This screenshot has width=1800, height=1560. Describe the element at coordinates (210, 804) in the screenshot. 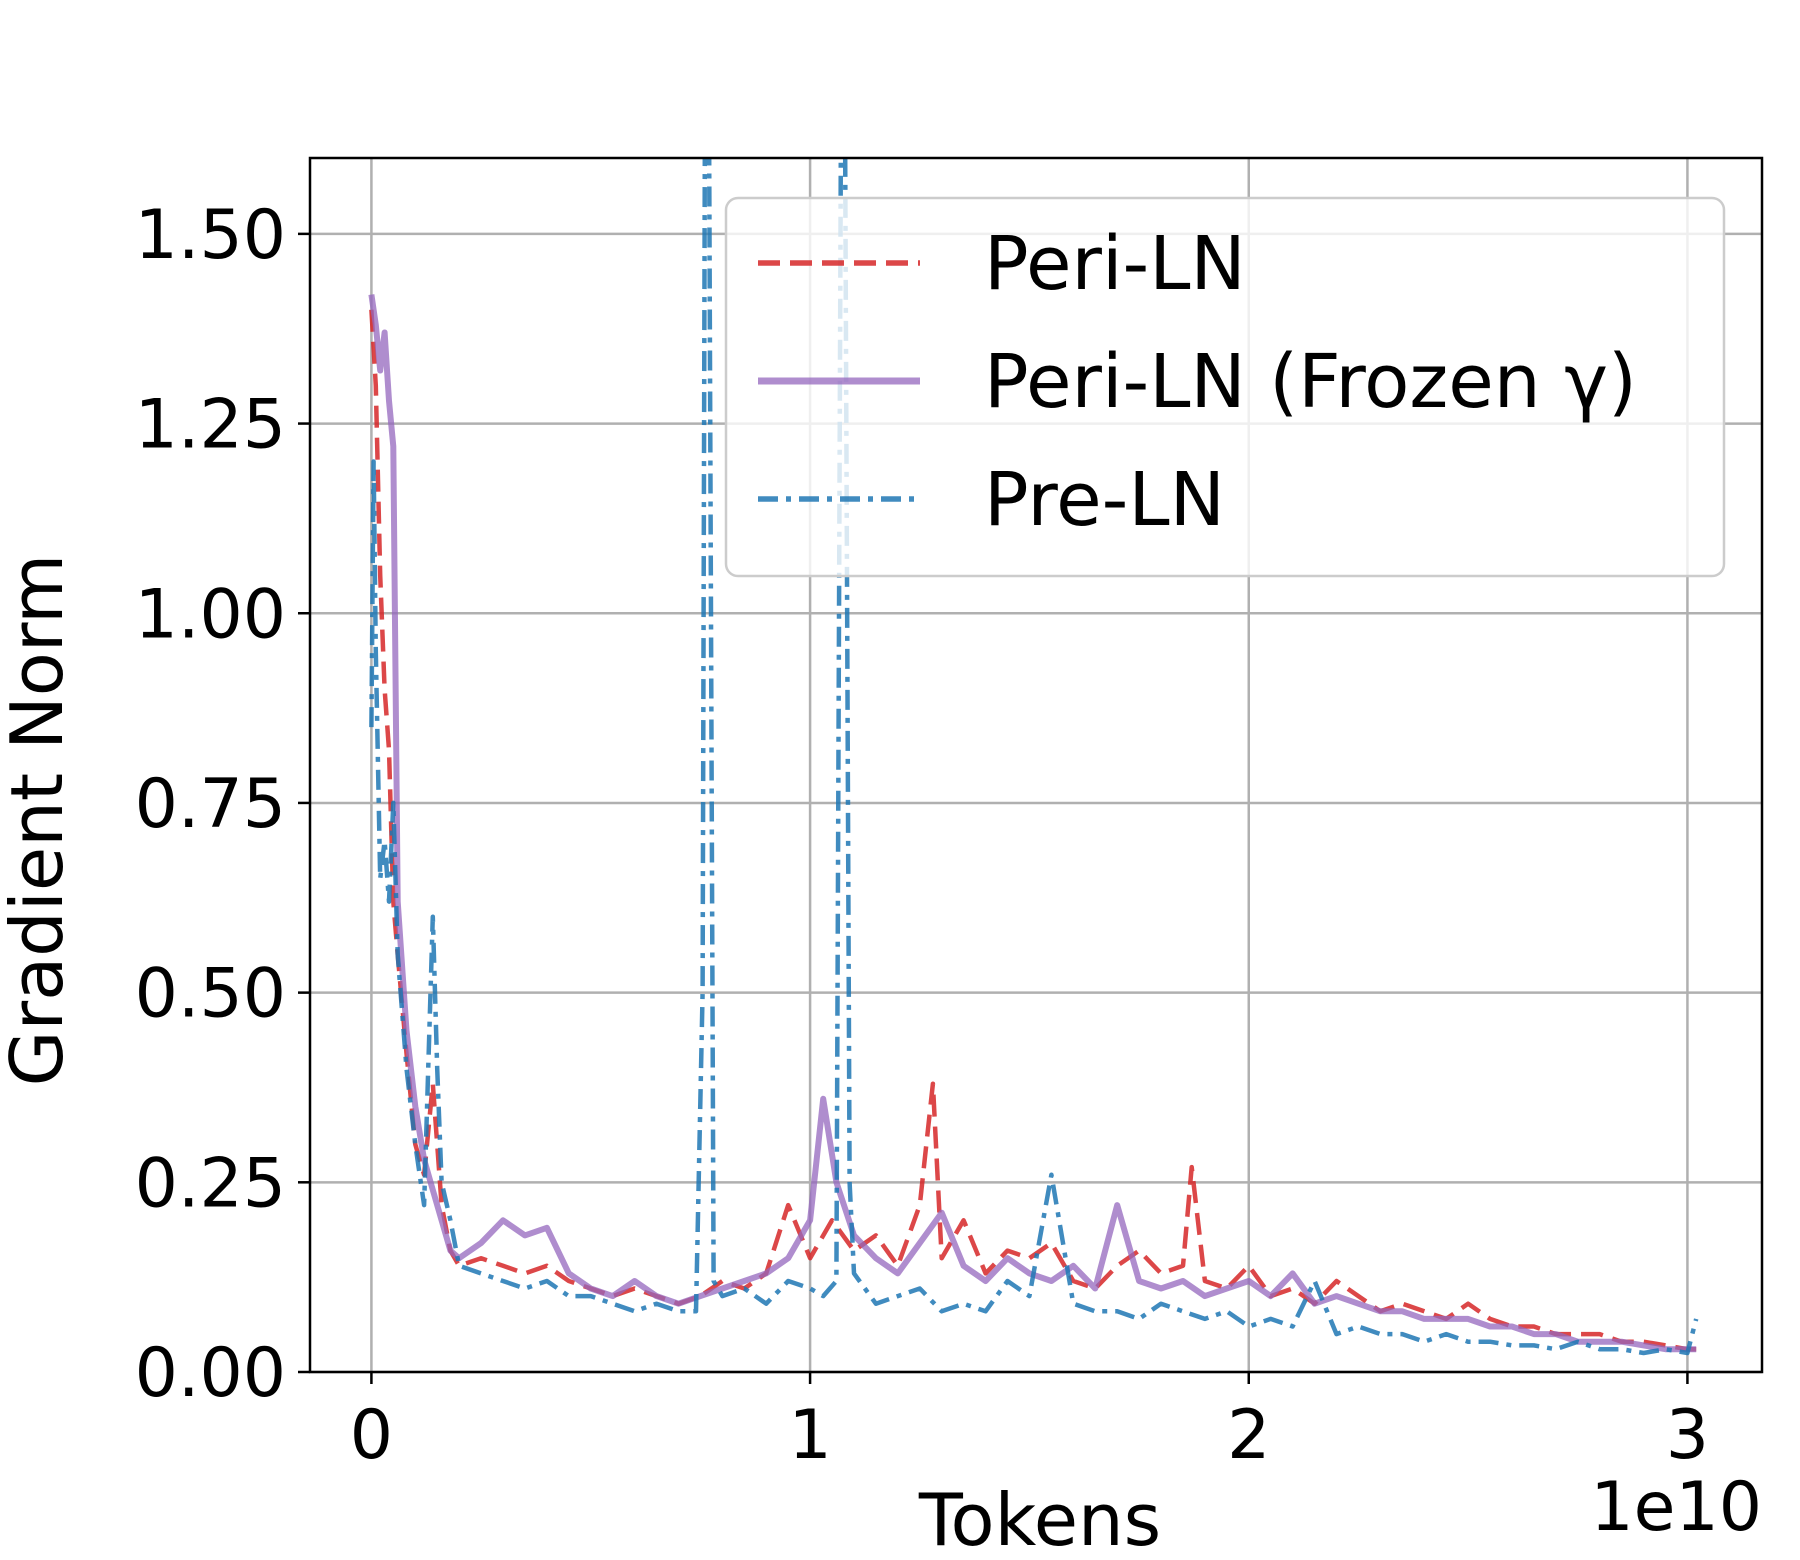

I see `y-tick-label: 0.75` at that location.